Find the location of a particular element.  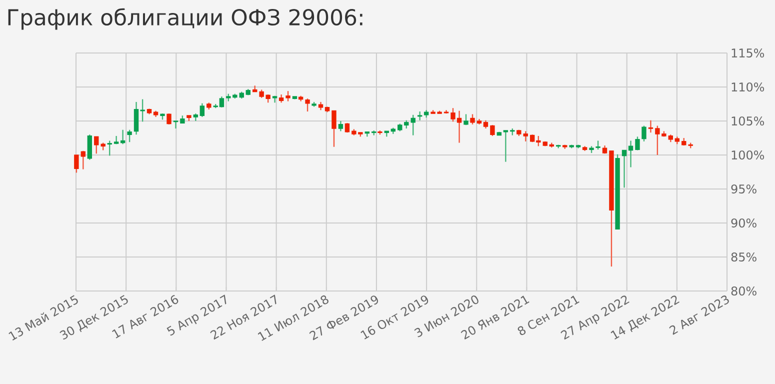

chart-title: График облигации ОФЗ 29006: is located at coordinates (185, 19).